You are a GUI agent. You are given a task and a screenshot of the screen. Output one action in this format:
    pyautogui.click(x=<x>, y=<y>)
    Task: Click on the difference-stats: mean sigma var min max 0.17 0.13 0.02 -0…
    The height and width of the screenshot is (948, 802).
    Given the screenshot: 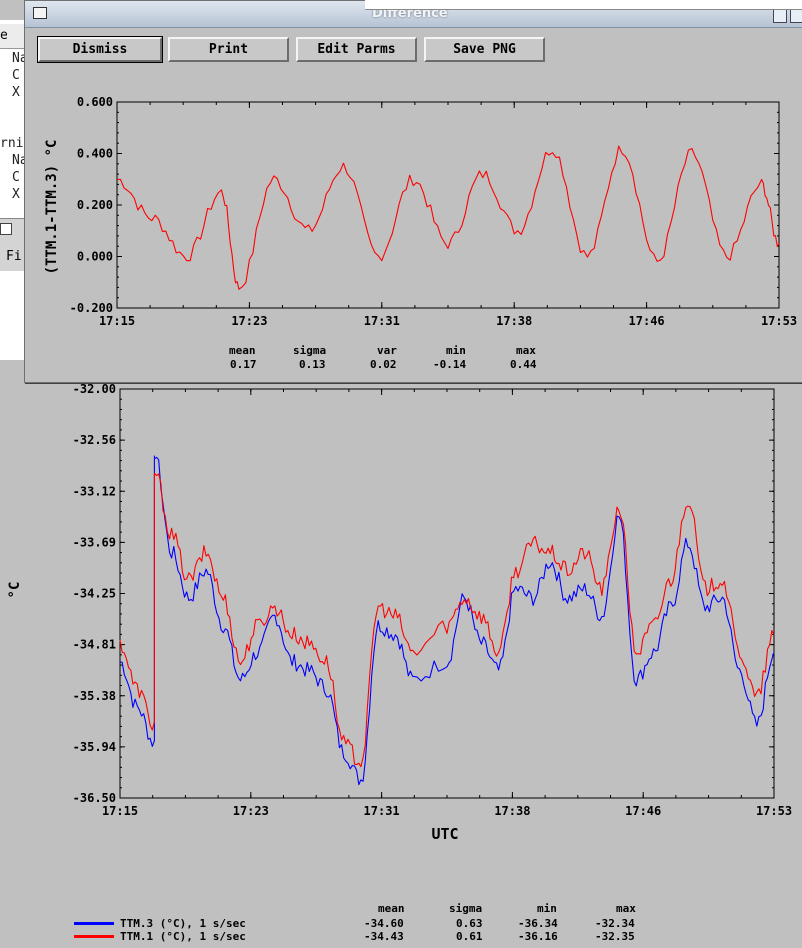 What is the action you would take?
    pyautogui.click(x=395, y=359)
    